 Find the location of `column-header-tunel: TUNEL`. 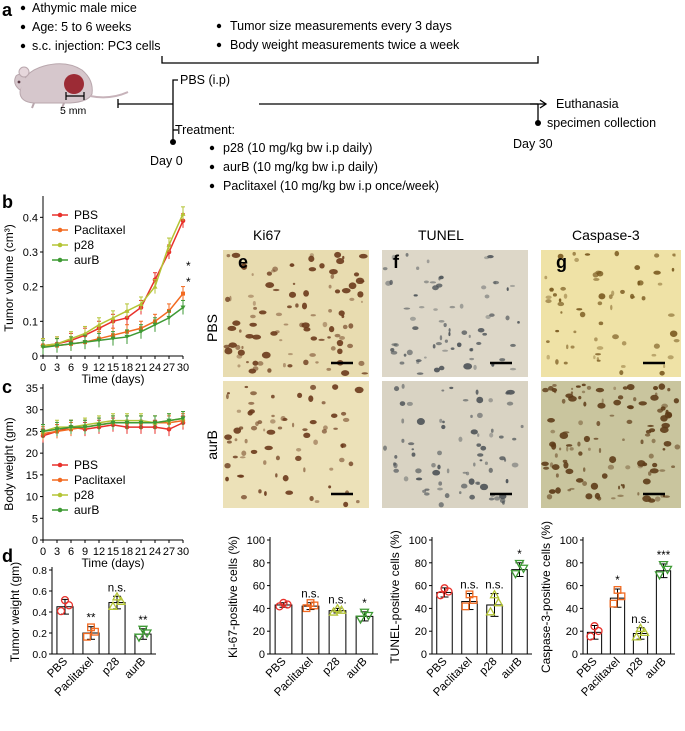

column-header-tunel: TUNEL is located at coordinates (441, 235).